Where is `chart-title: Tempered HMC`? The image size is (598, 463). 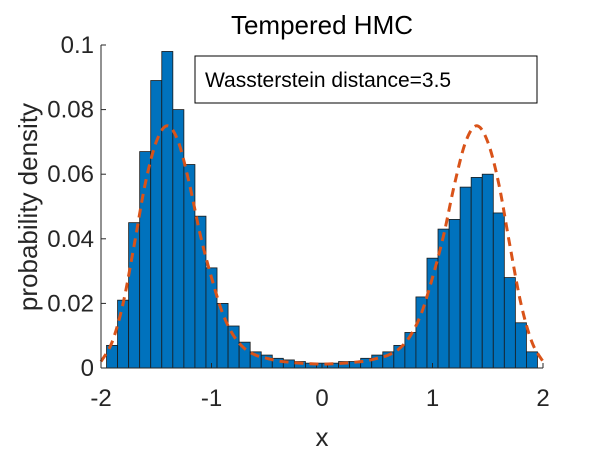
chart-title: Tempered HMC is located at coordinates (322, 25).